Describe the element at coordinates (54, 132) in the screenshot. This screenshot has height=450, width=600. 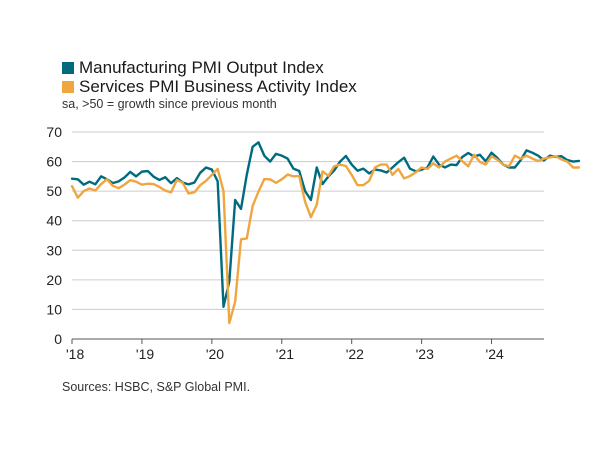
I see `y-tick-label: 70` at that location.